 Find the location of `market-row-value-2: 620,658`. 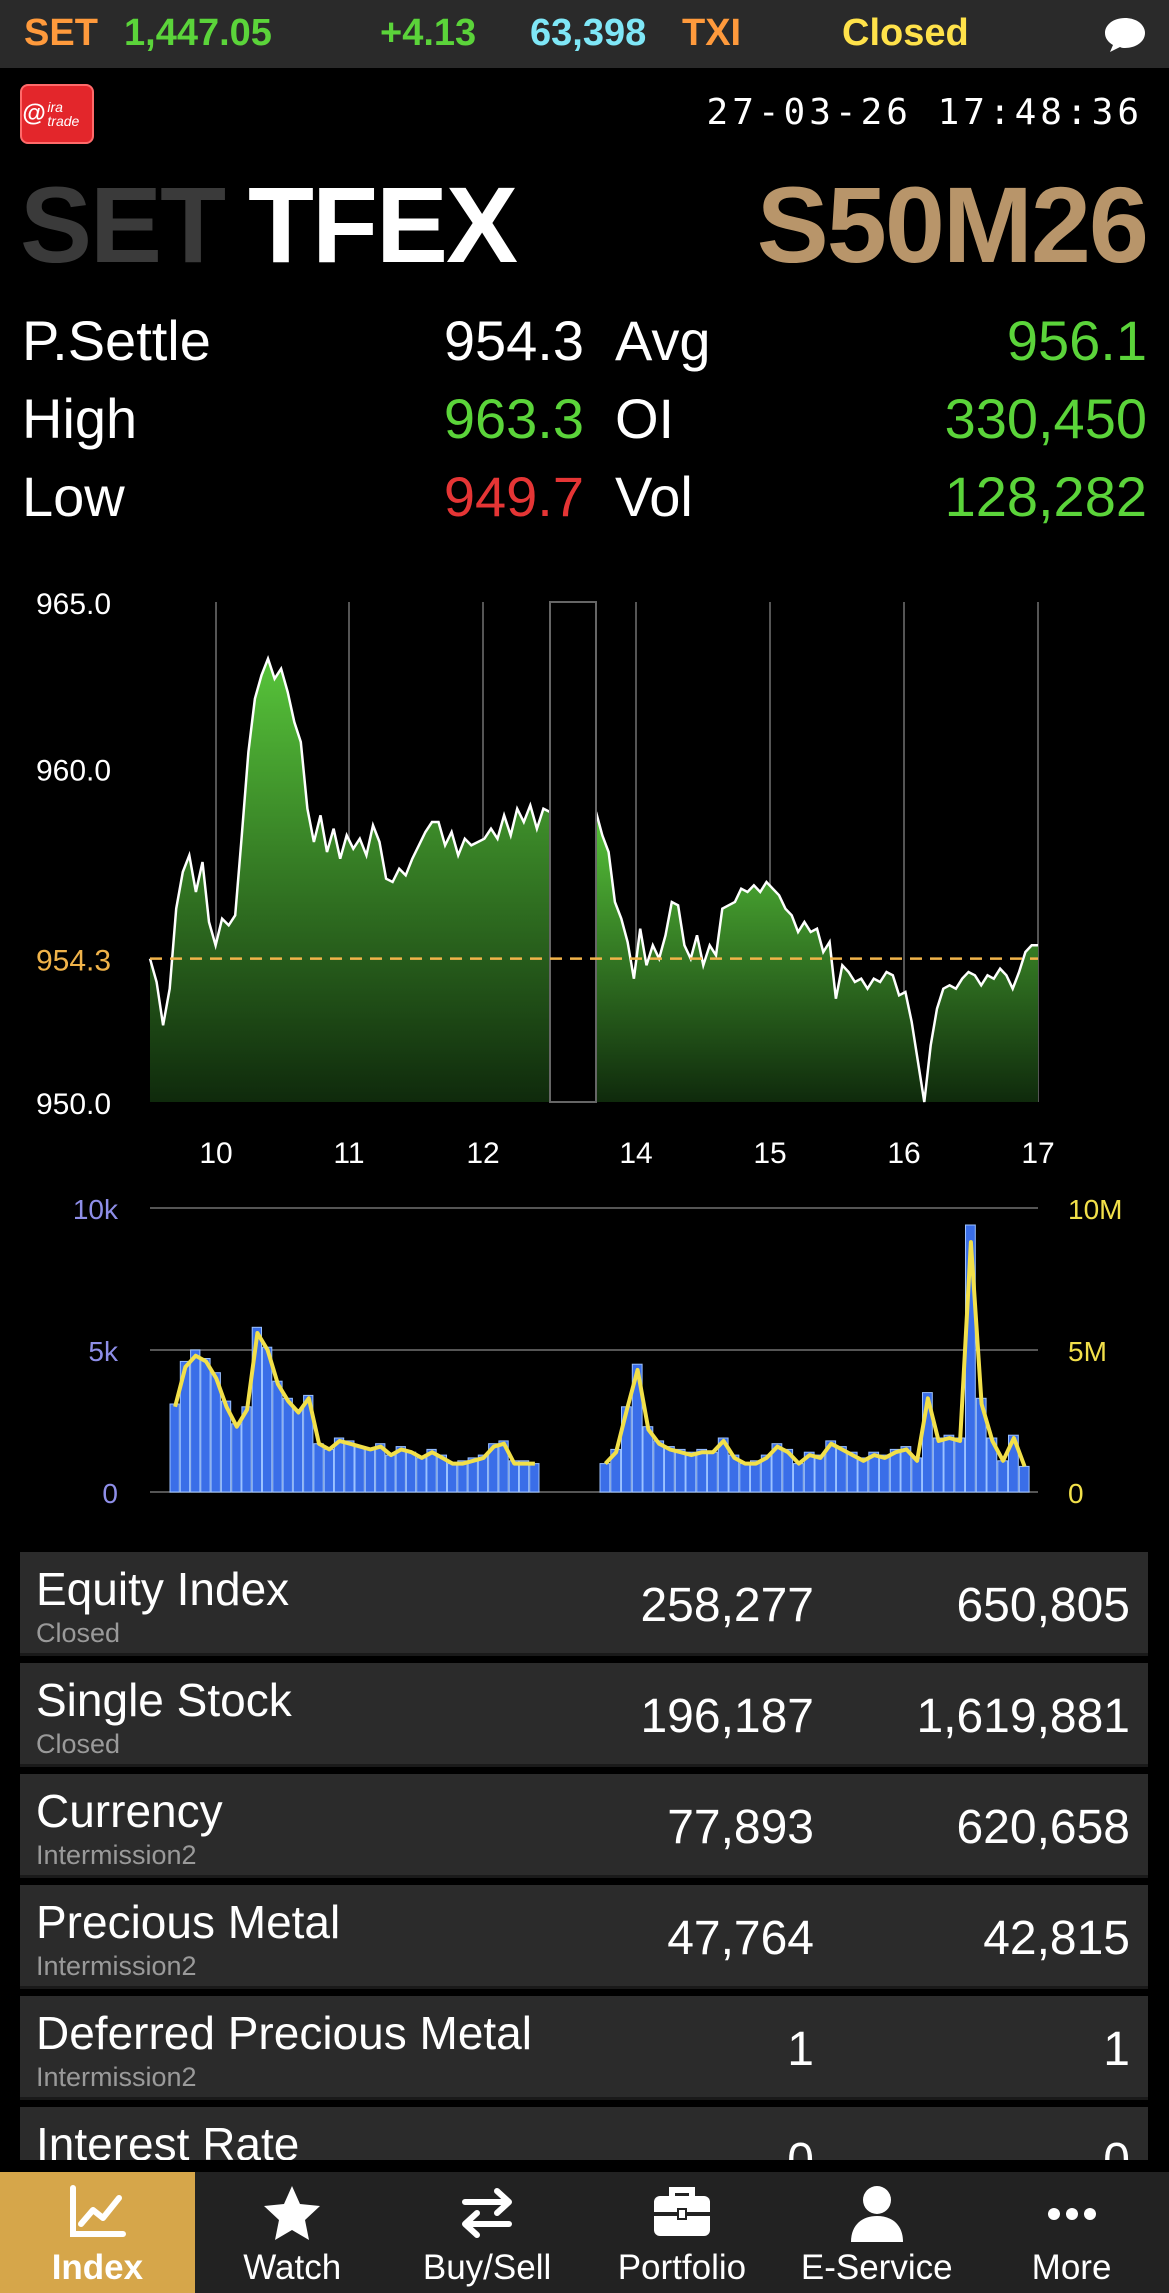

market-row-value-2: 620,658 is located at coordinates (1043, 1827).